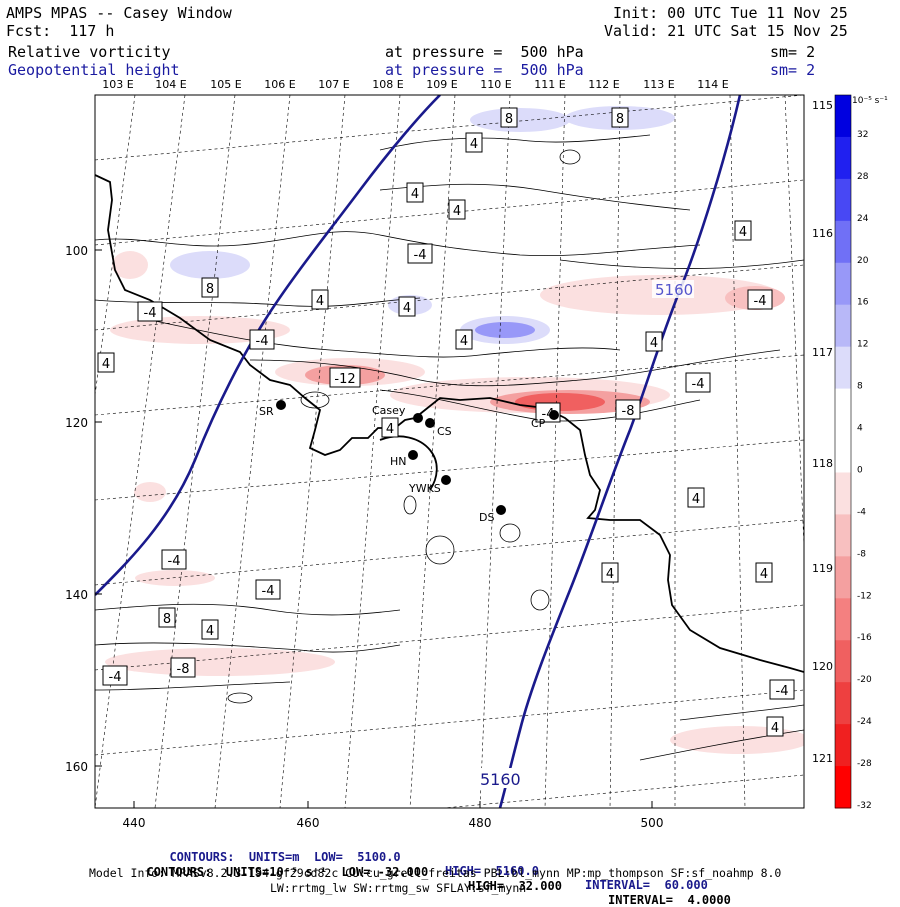  I want to click on y-tick-label: 120, so click(76, 423).